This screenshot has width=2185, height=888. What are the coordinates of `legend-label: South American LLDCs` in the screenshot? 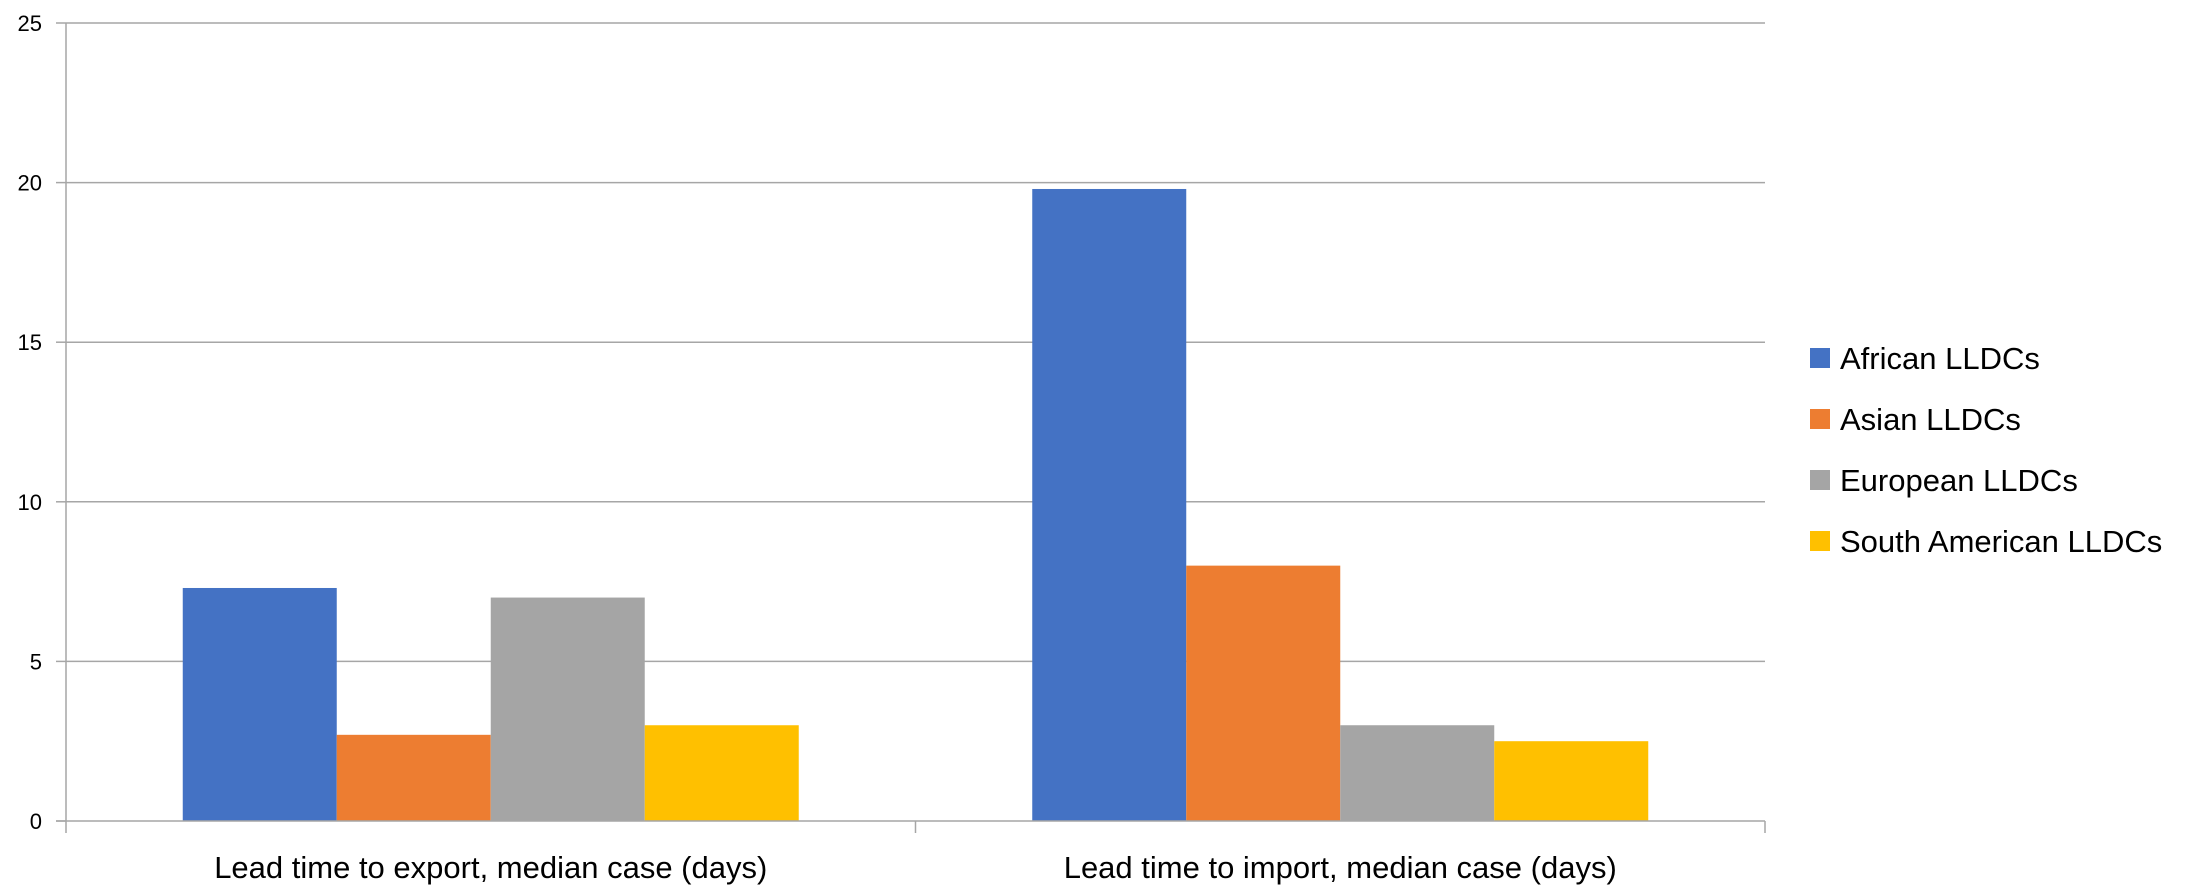 It's located at (2001, 541).